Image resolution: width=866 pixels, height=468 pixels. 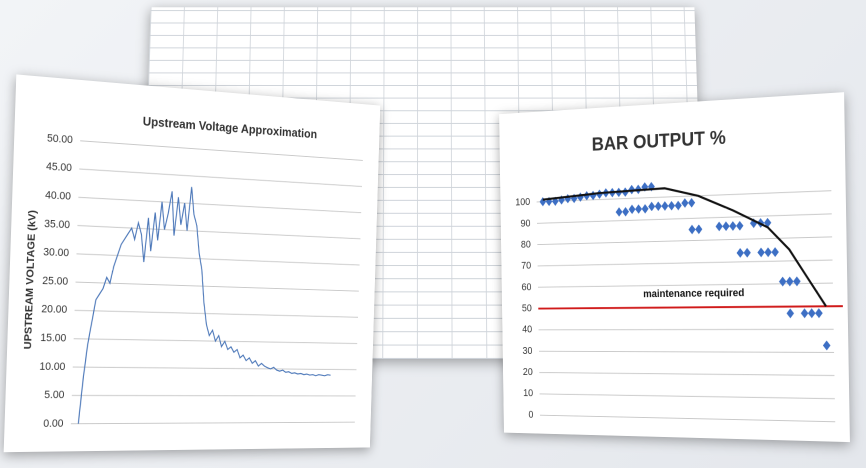 I want to click on chart-title: Upstream Voltage Approximation, so click(x=230, y=127).